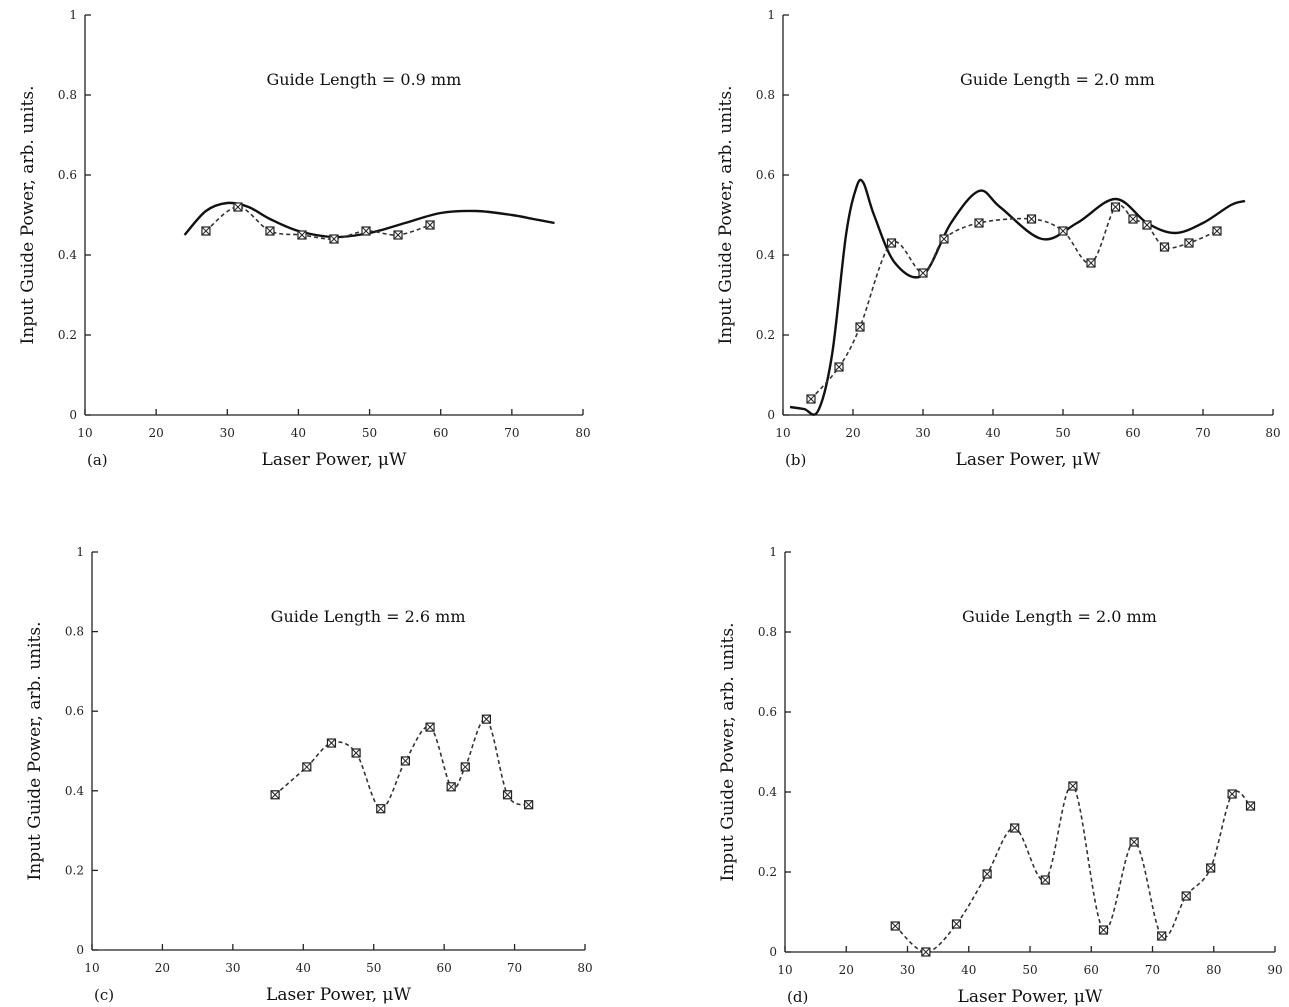  What do you see at coordinates (1014, 302) in the screenshot?
I see `measured-curve` at bounding box center [1014, 302].